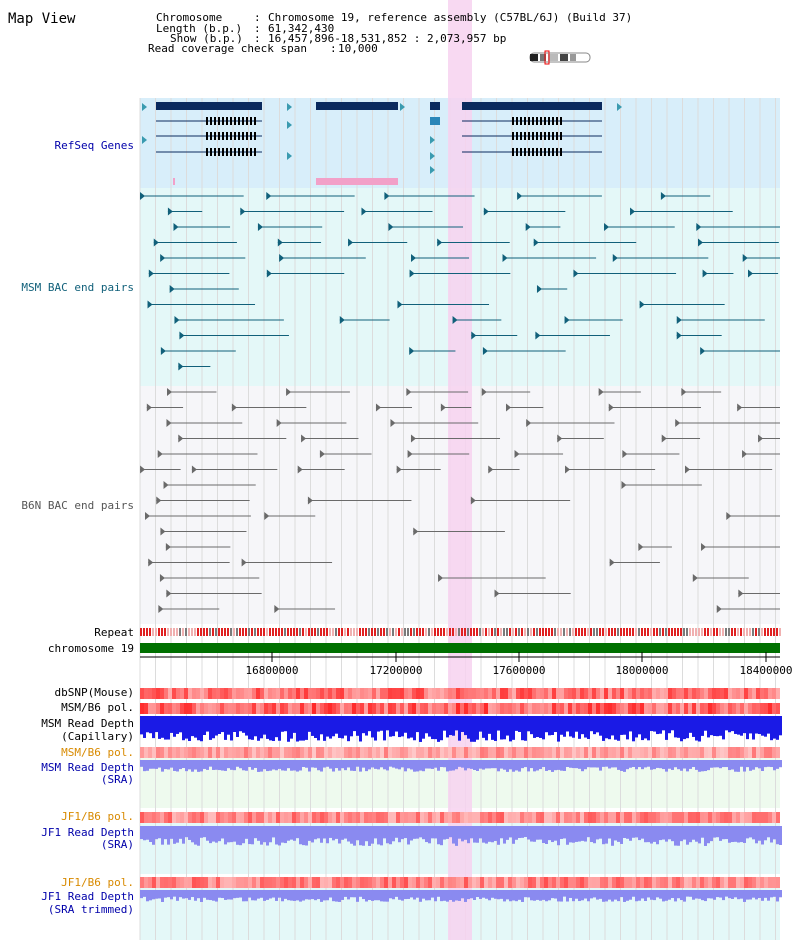  Describe the element at coordinates (97, 816) in the screenshot. I see `jf1-b6-pol-label: JF1/B6 pol.` at that location.